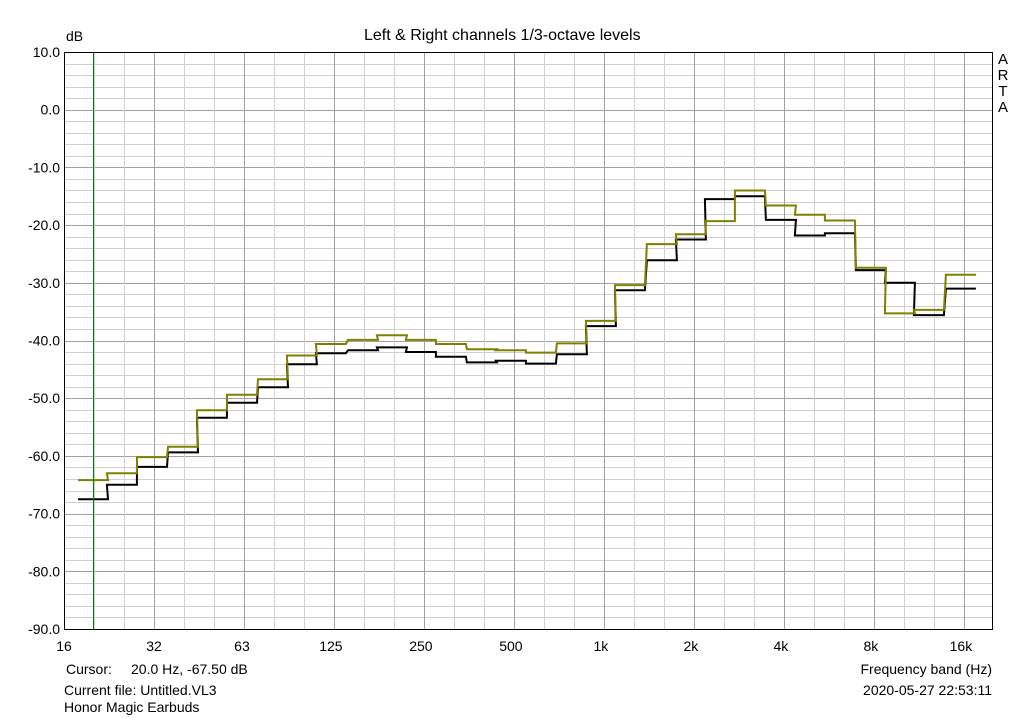  What do you see at coordinates (926, 669) in the screenshot?
I see `x-axis-label: Frequency band (Hz)` at bounding box center [926, 669].